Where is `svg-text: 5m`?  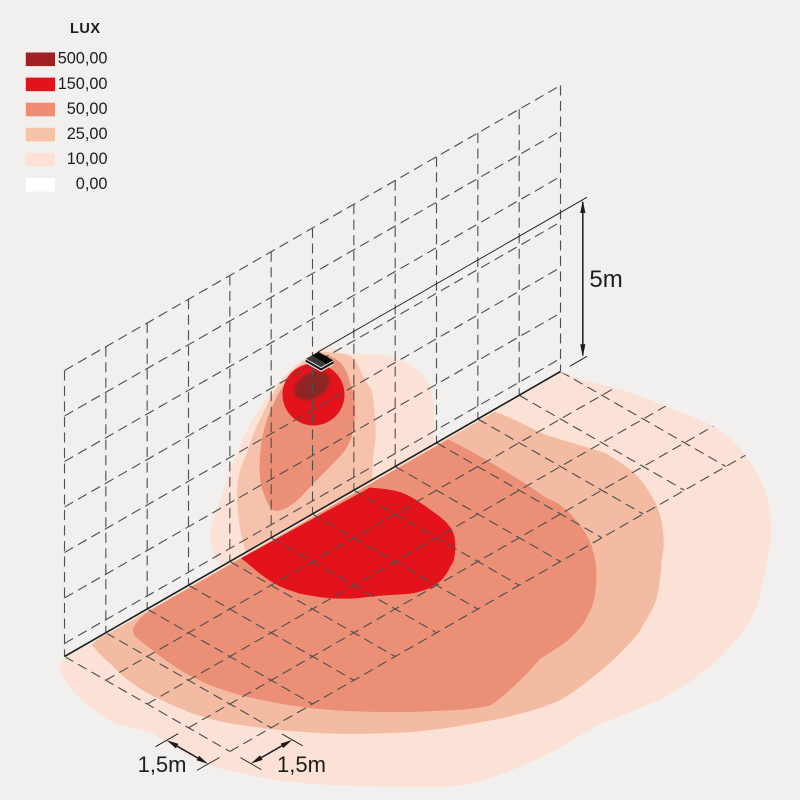 svg-text: 5m is located at coordinates (605, 279).